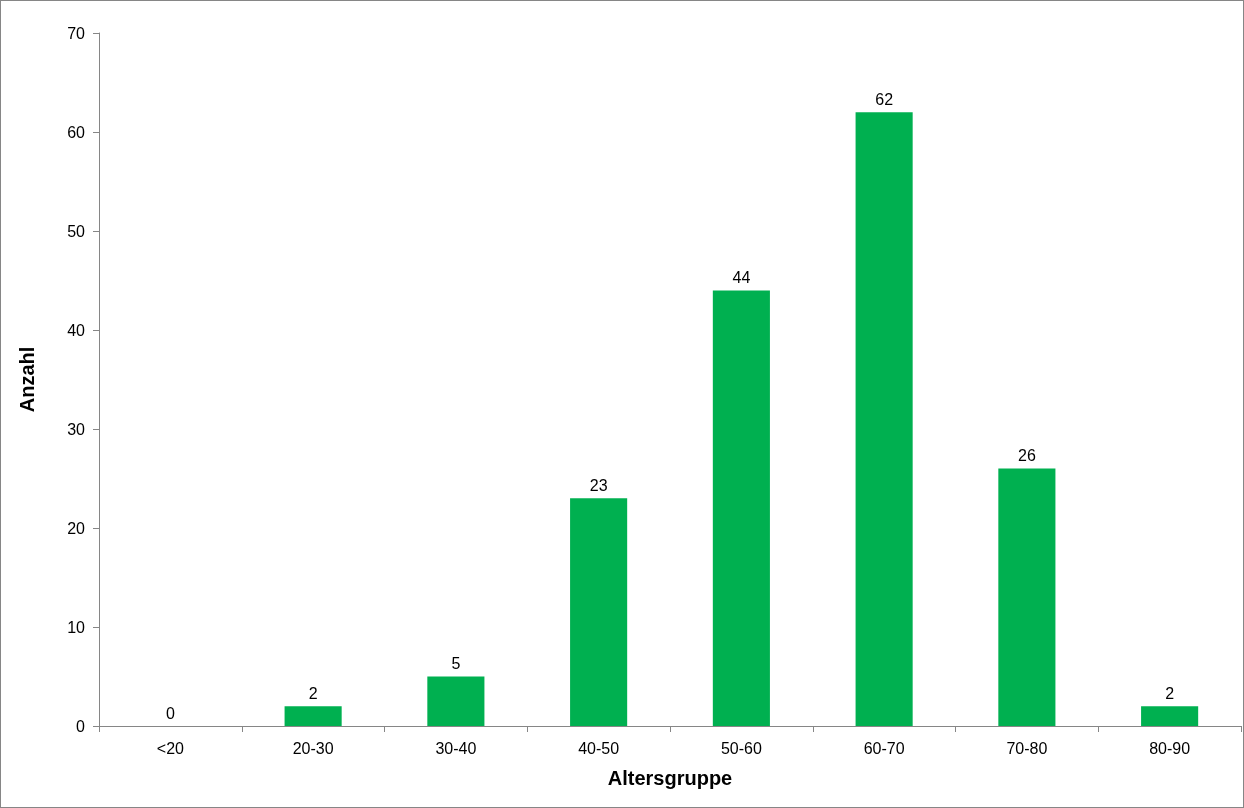 Image resolution: width=1244 pixels, height=808 pixels. I want to click on data-label: 44, so click(741, 277).